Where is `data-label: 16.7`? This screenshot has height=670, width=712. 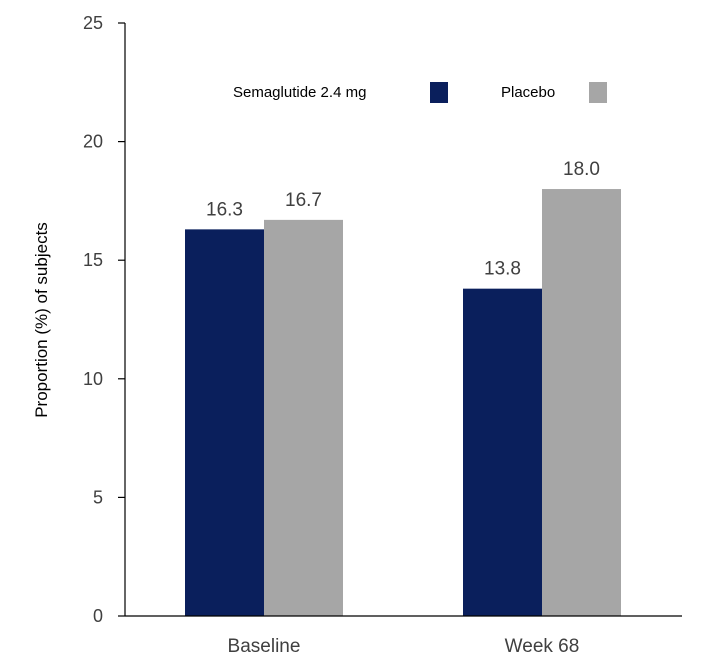 data-label: 16.7 is located at coordinates (303, 200).